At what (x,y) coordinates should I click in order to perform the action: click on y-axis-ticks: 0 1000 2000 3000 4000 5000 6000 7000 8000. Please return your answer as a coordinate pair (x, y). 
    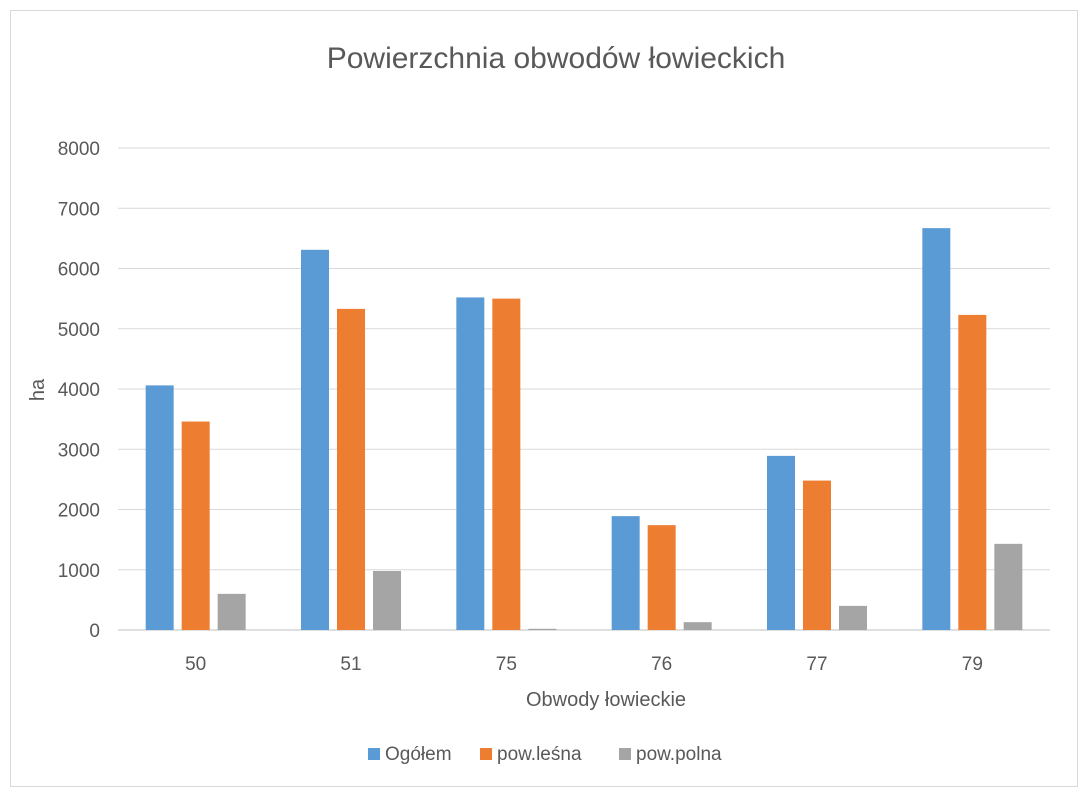
    Looking at the image, I should click on (79, 390).